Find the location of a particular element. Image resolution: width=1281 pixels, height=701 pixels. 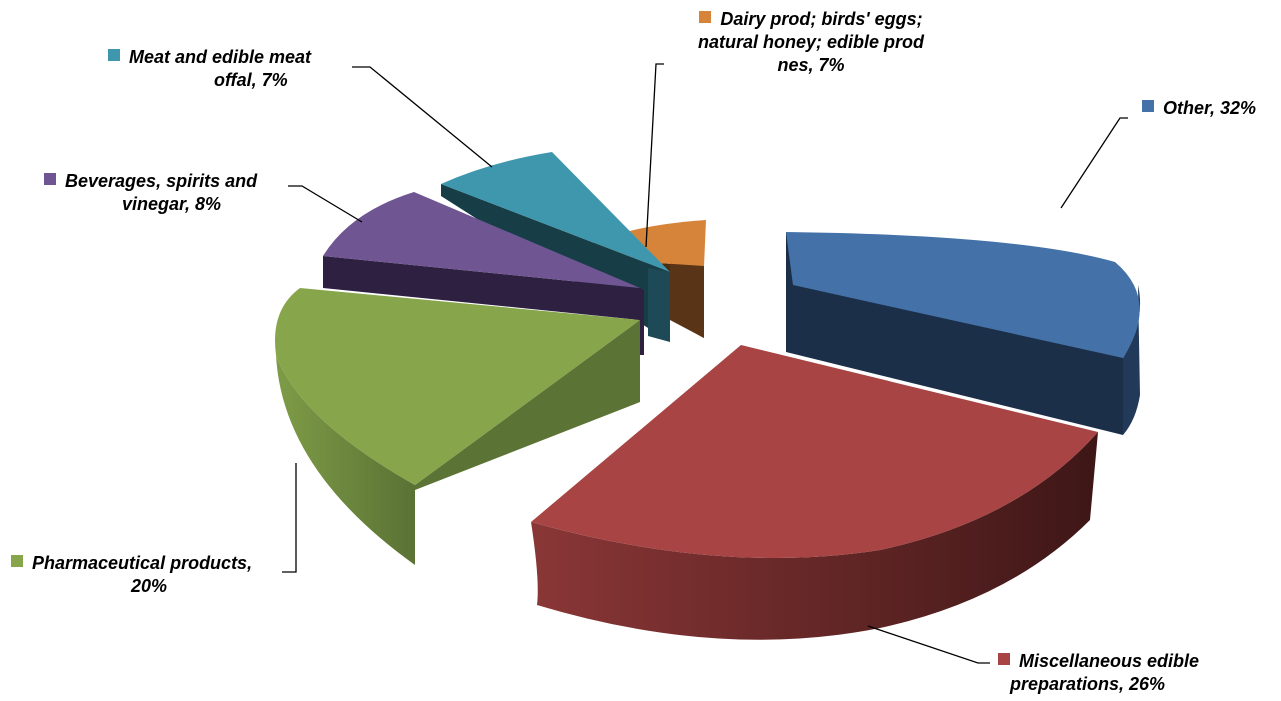

label-beverages: Beverages, spirits and vinegar, 8% is located at coordinates (150, 193).